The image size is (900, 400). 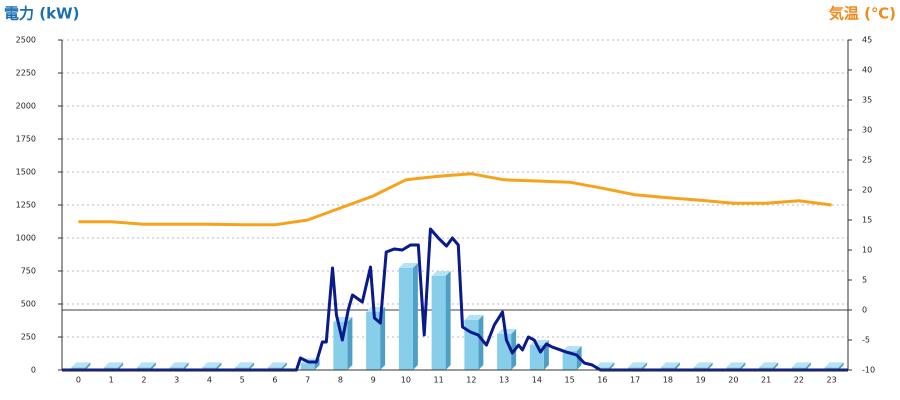 I want to click on x-tick-label: 13, so click(x=504, y=380).